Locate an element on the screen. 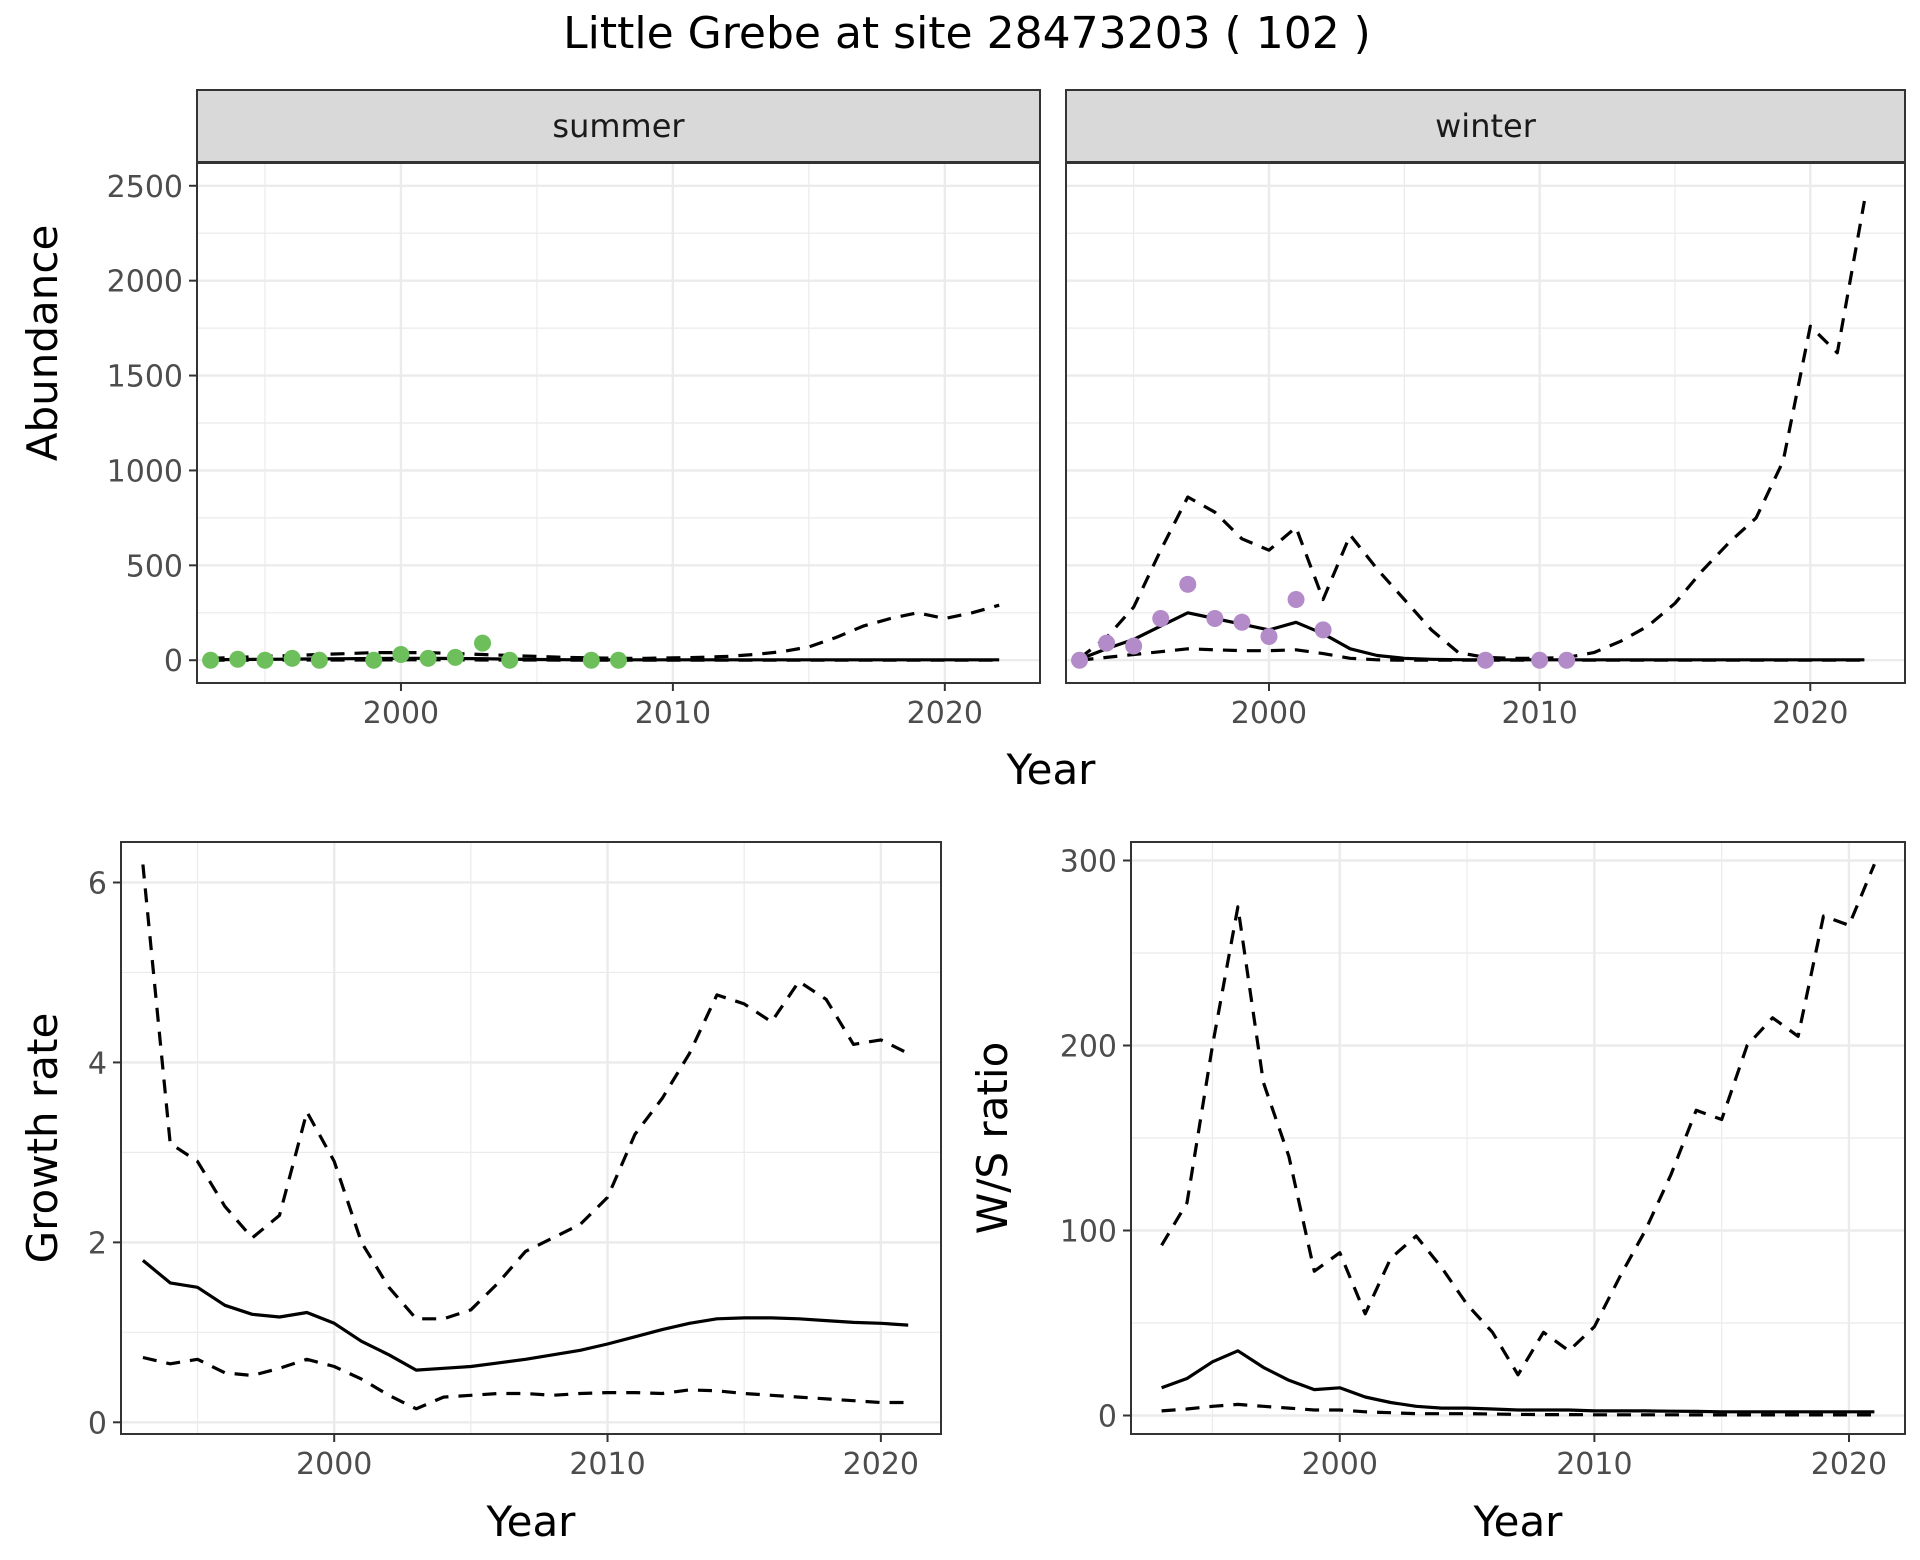  y-axis-title: W/S ratio is located at coordinates (992, 1138).